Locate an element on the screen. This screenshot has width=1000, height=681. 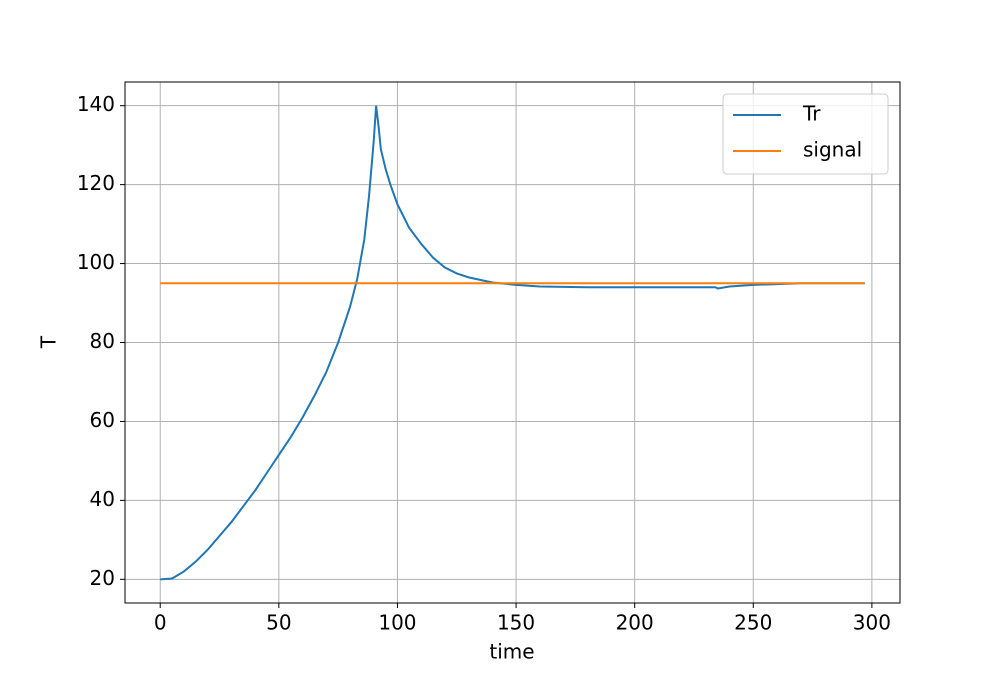
x-tick-label: 200 is located at coordinates (635, 623).